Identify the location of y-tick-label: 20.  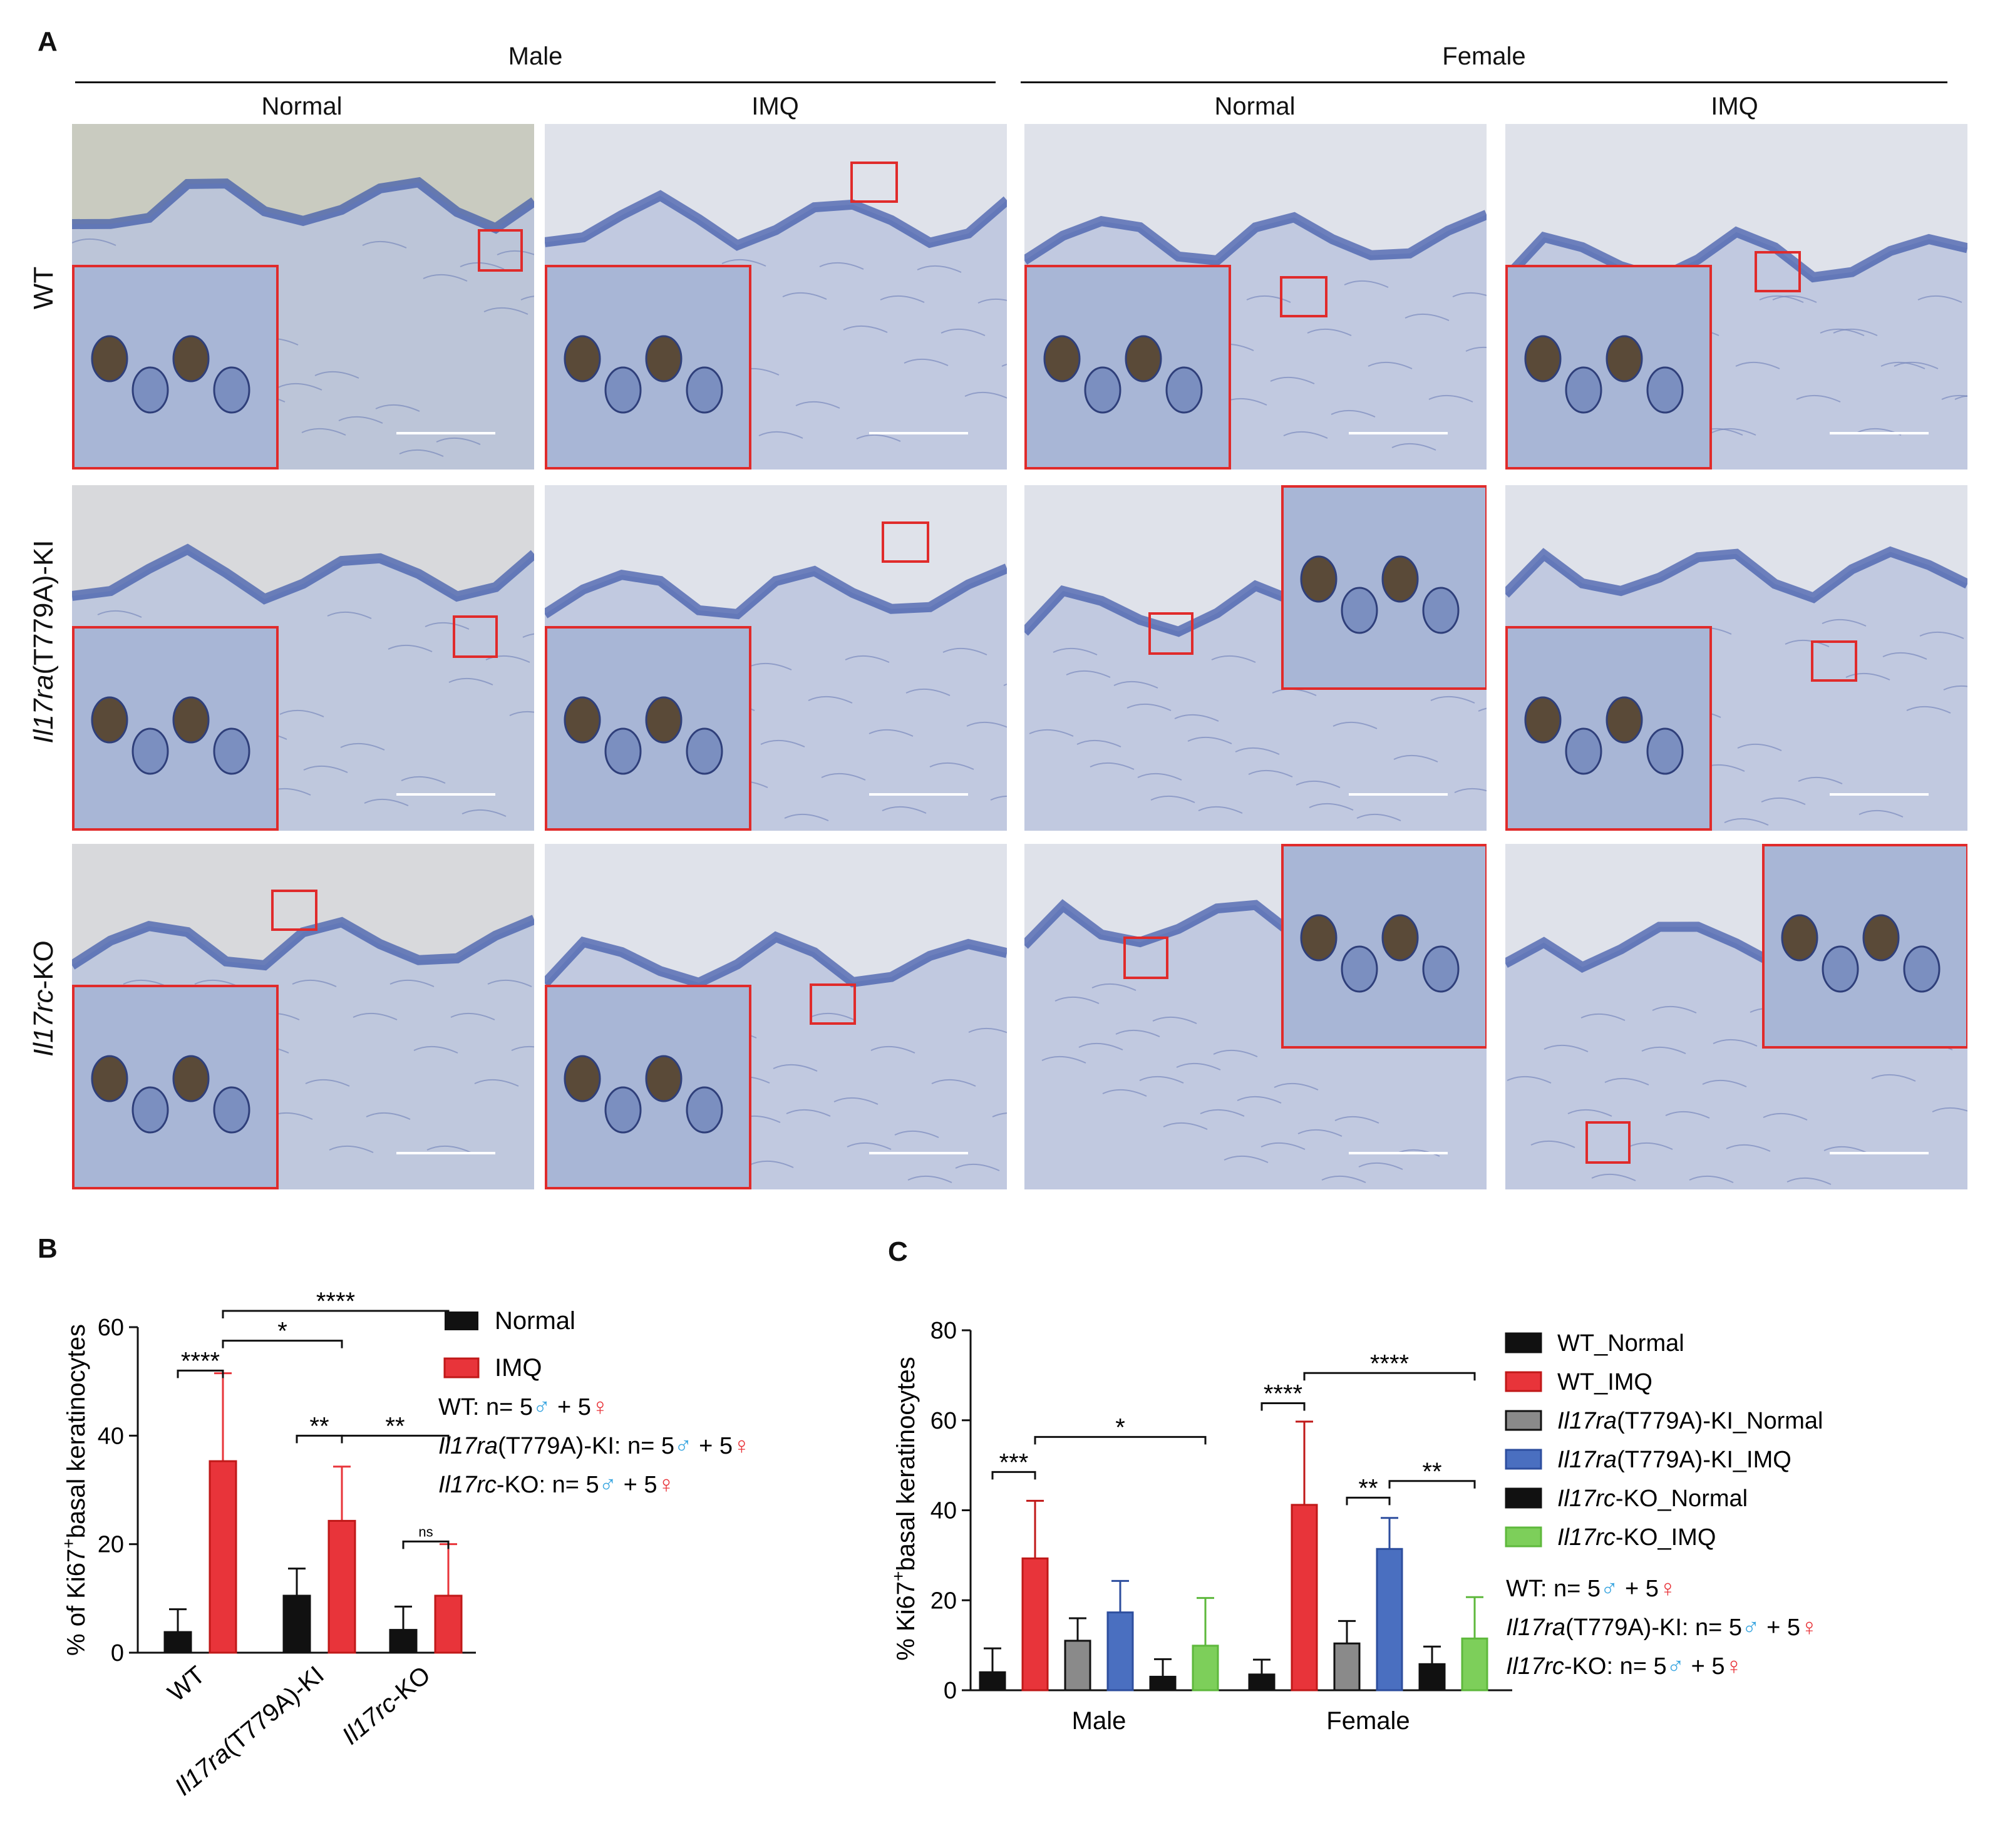
(111, 1545).